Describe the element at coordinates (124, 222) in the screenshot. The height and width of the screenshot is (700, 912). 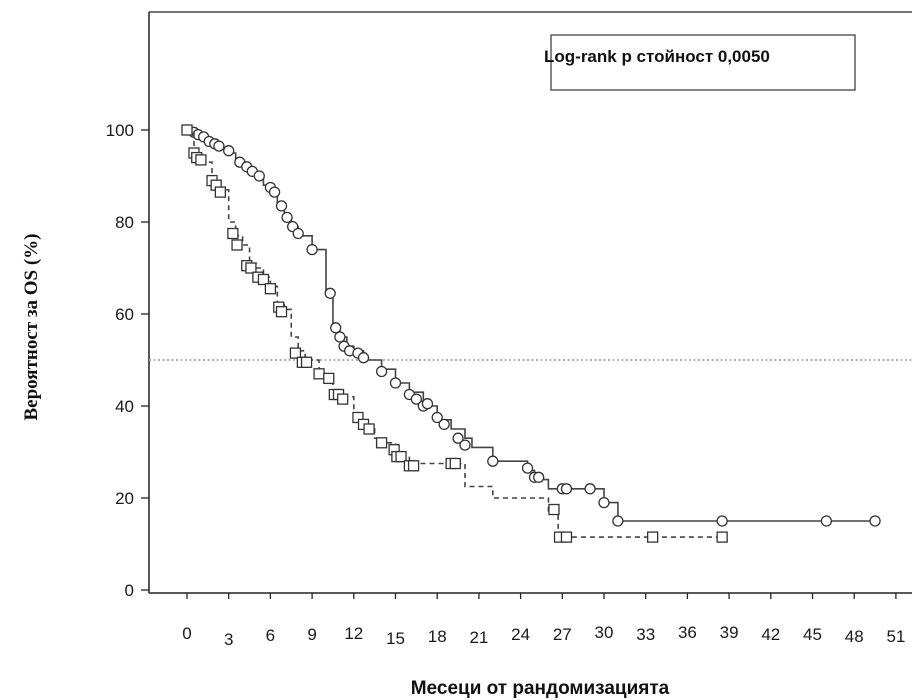
I see `y-tick-label: 80` at that location.